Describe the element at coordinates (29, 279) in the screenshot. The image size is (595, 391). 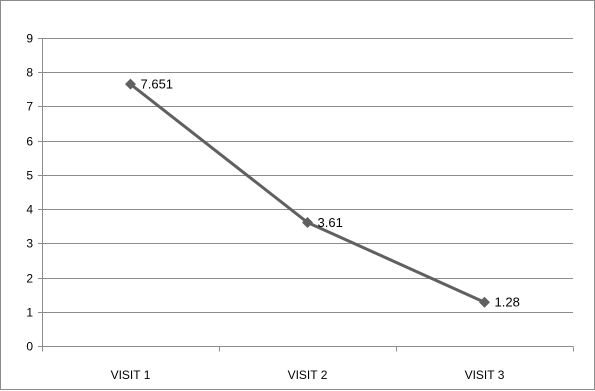
I see `y-tick-label: 2` at that location.